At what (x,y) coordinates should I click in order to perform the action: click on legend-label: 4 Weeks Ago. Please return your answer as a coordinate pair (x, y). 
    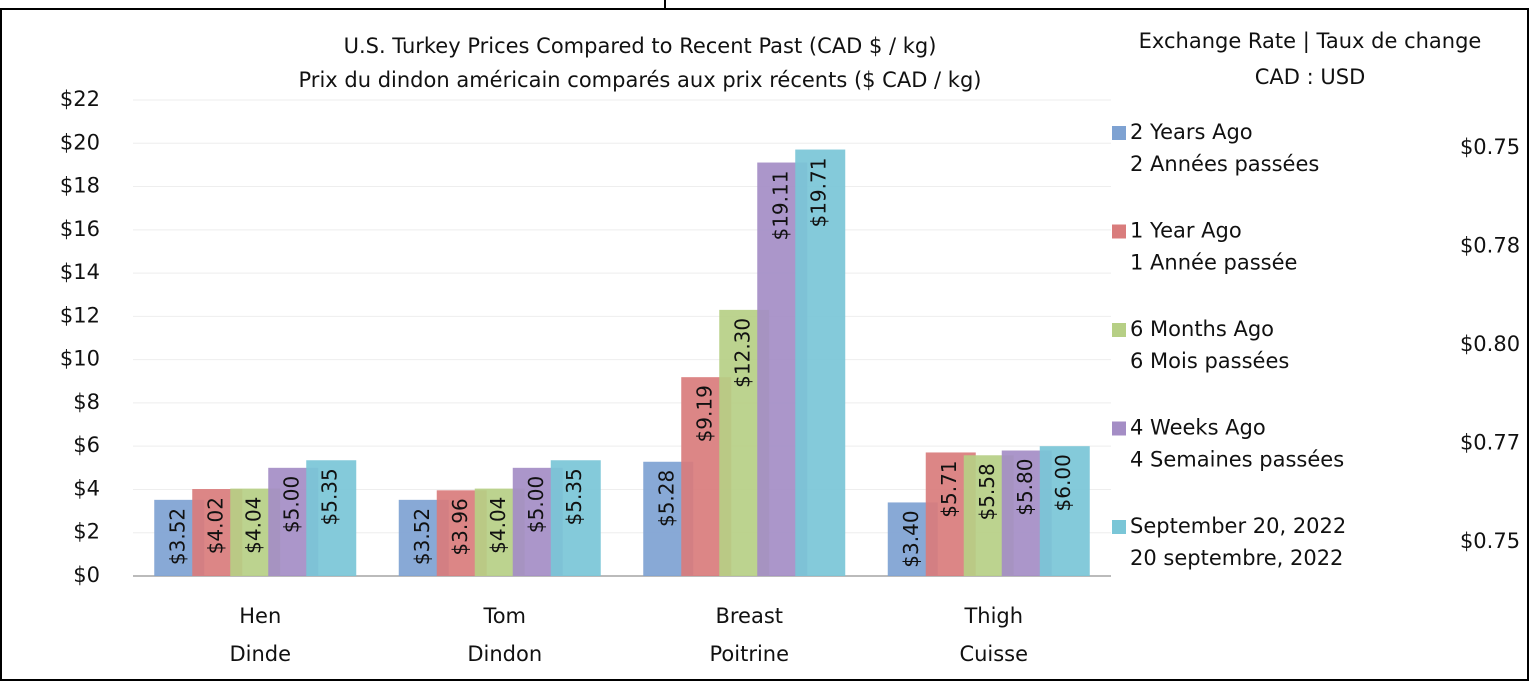
    Looking at the image, I should click on (1198, 428).